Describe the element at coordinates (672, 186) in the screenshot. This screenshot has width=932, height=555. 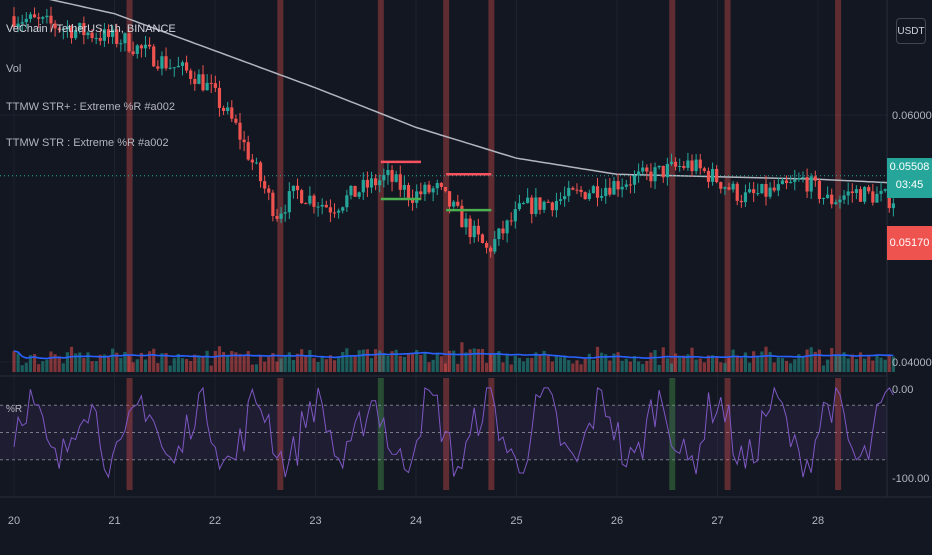
I see `signal-marker` at that location.